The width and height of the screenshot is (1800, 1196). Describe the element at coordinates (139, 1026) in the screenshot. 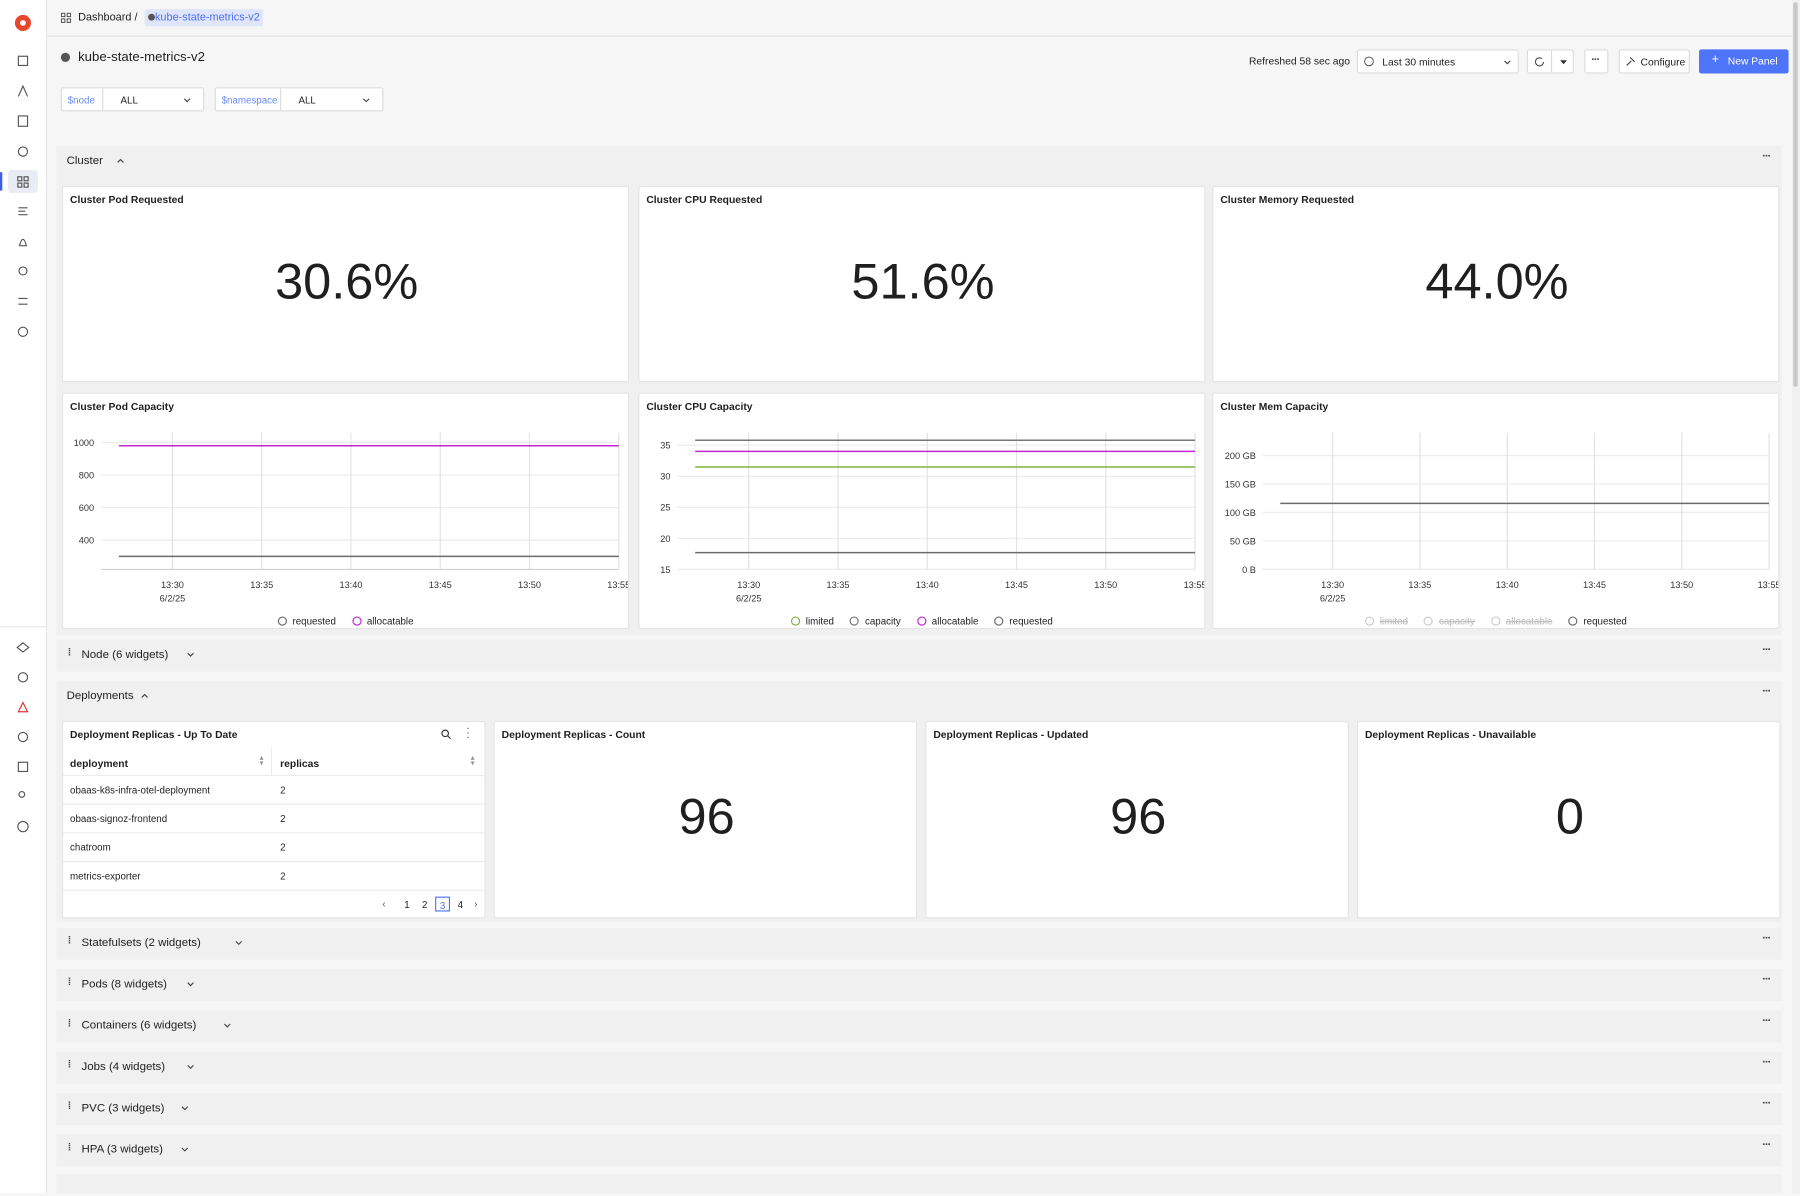

I see `section-title: Containers (6 widgets)` at that location.